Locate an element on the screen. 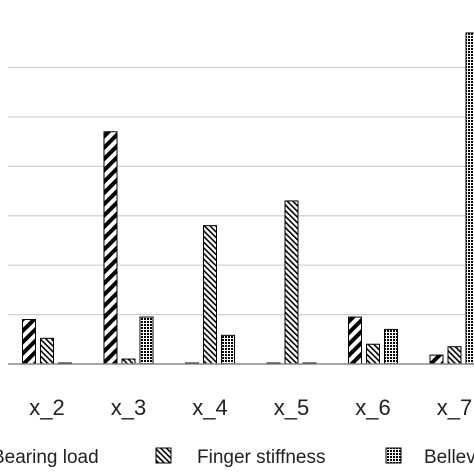 The height and width of the screenshot is (474, 474). legend-label-finger-stiffness: Finger stiffness is located at coordinates (261, 457).